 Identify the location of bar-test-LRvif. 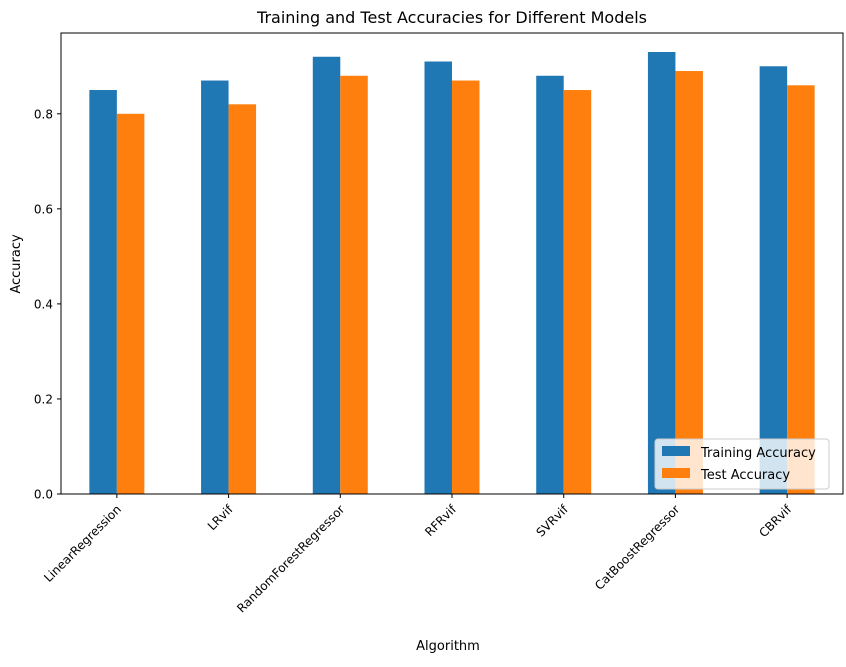
(242, 299).